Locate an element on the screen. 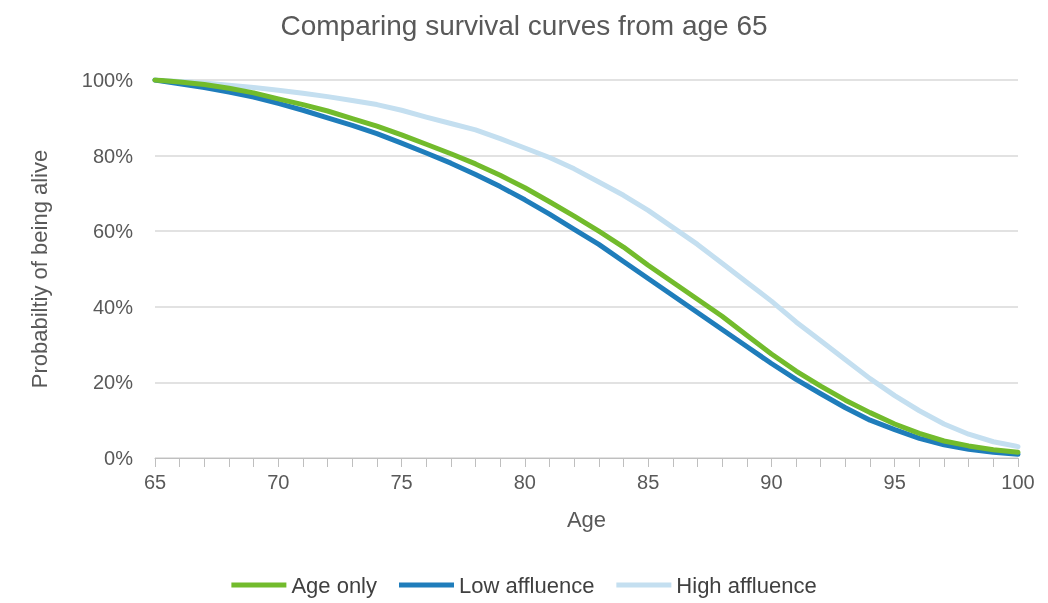  x-tick-label: 95 is located at coordinates (894, 482).